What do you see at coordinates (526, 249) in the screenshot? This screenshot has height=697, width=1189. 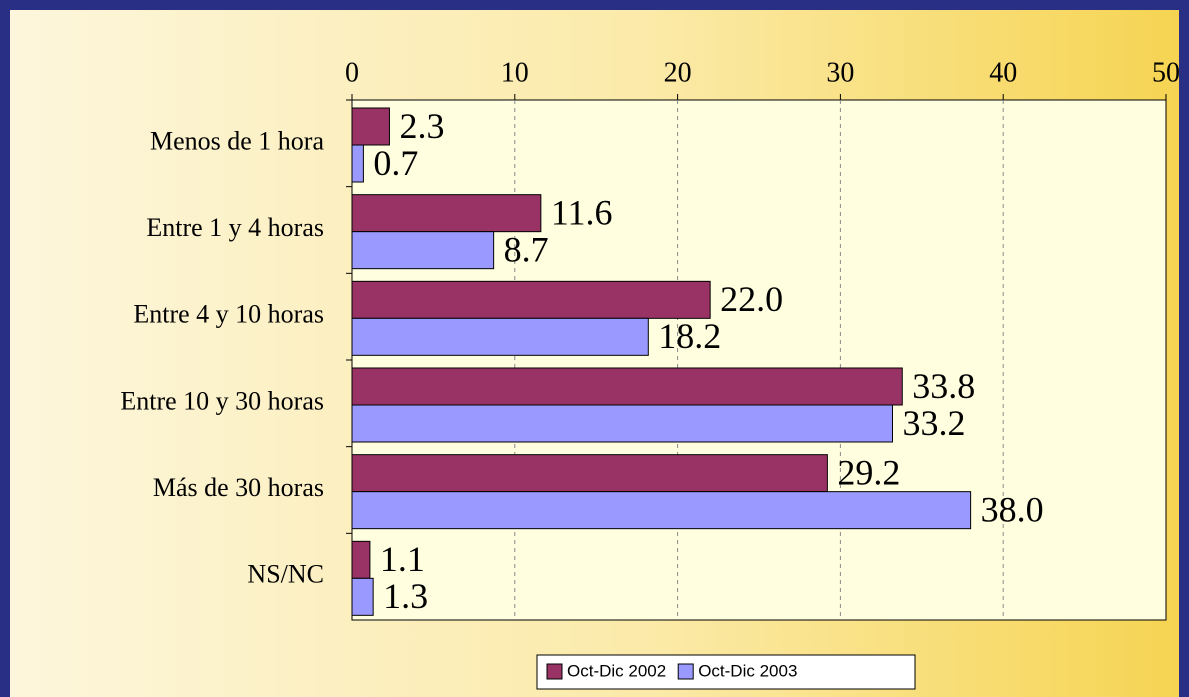 I see `data-label: 8.7` at bounding box center [526, 249].